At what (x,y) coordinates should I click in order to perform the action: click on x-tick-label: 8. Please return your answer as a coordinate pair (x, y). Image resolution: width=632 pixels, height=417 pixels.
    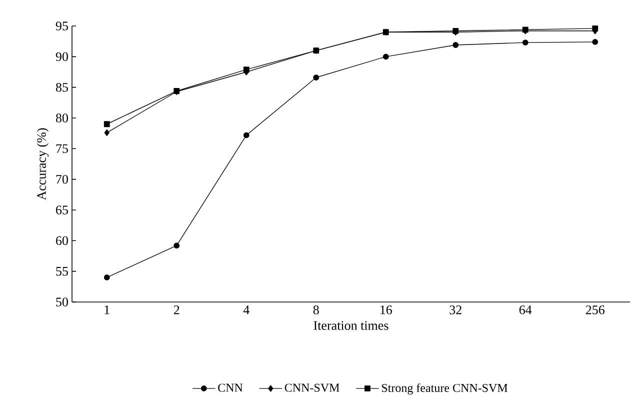
    Looking at the image, I should click on (316, 310).